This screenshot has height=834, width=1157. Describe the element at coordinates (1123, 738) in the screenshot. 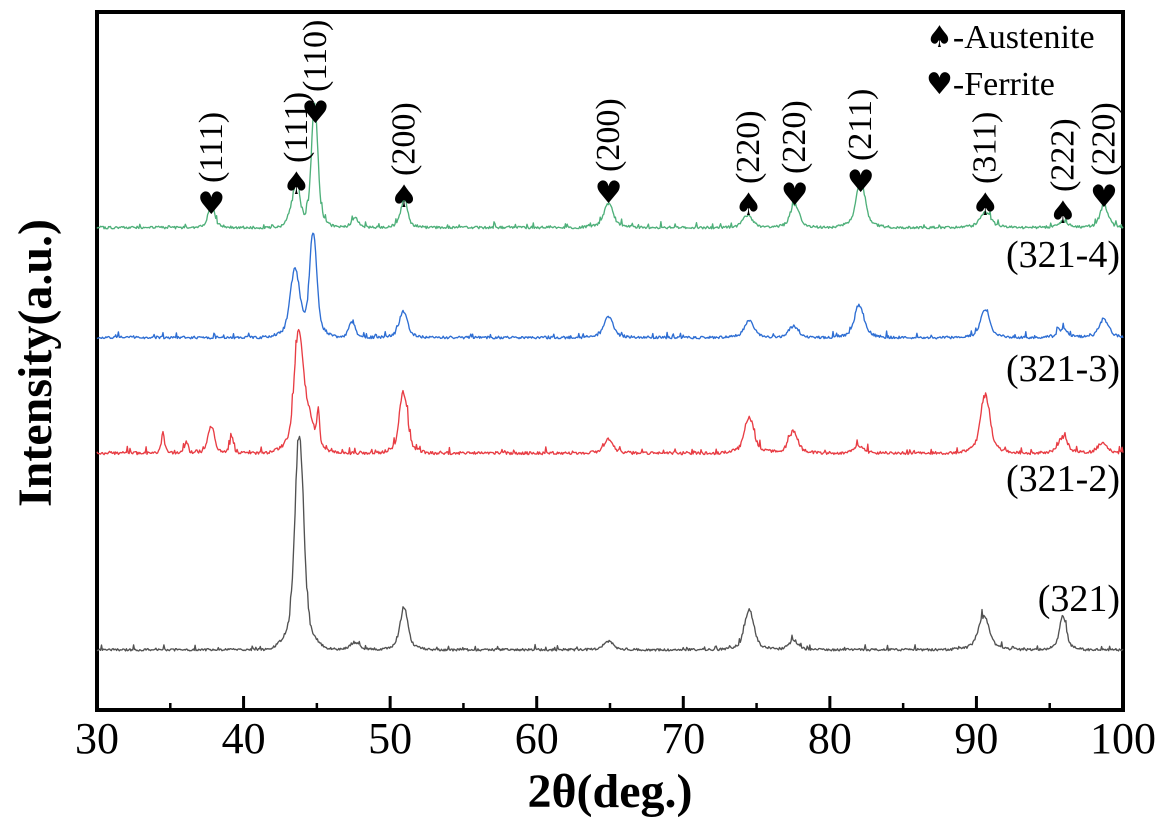

I see `x-tick-label: 100` at that location.